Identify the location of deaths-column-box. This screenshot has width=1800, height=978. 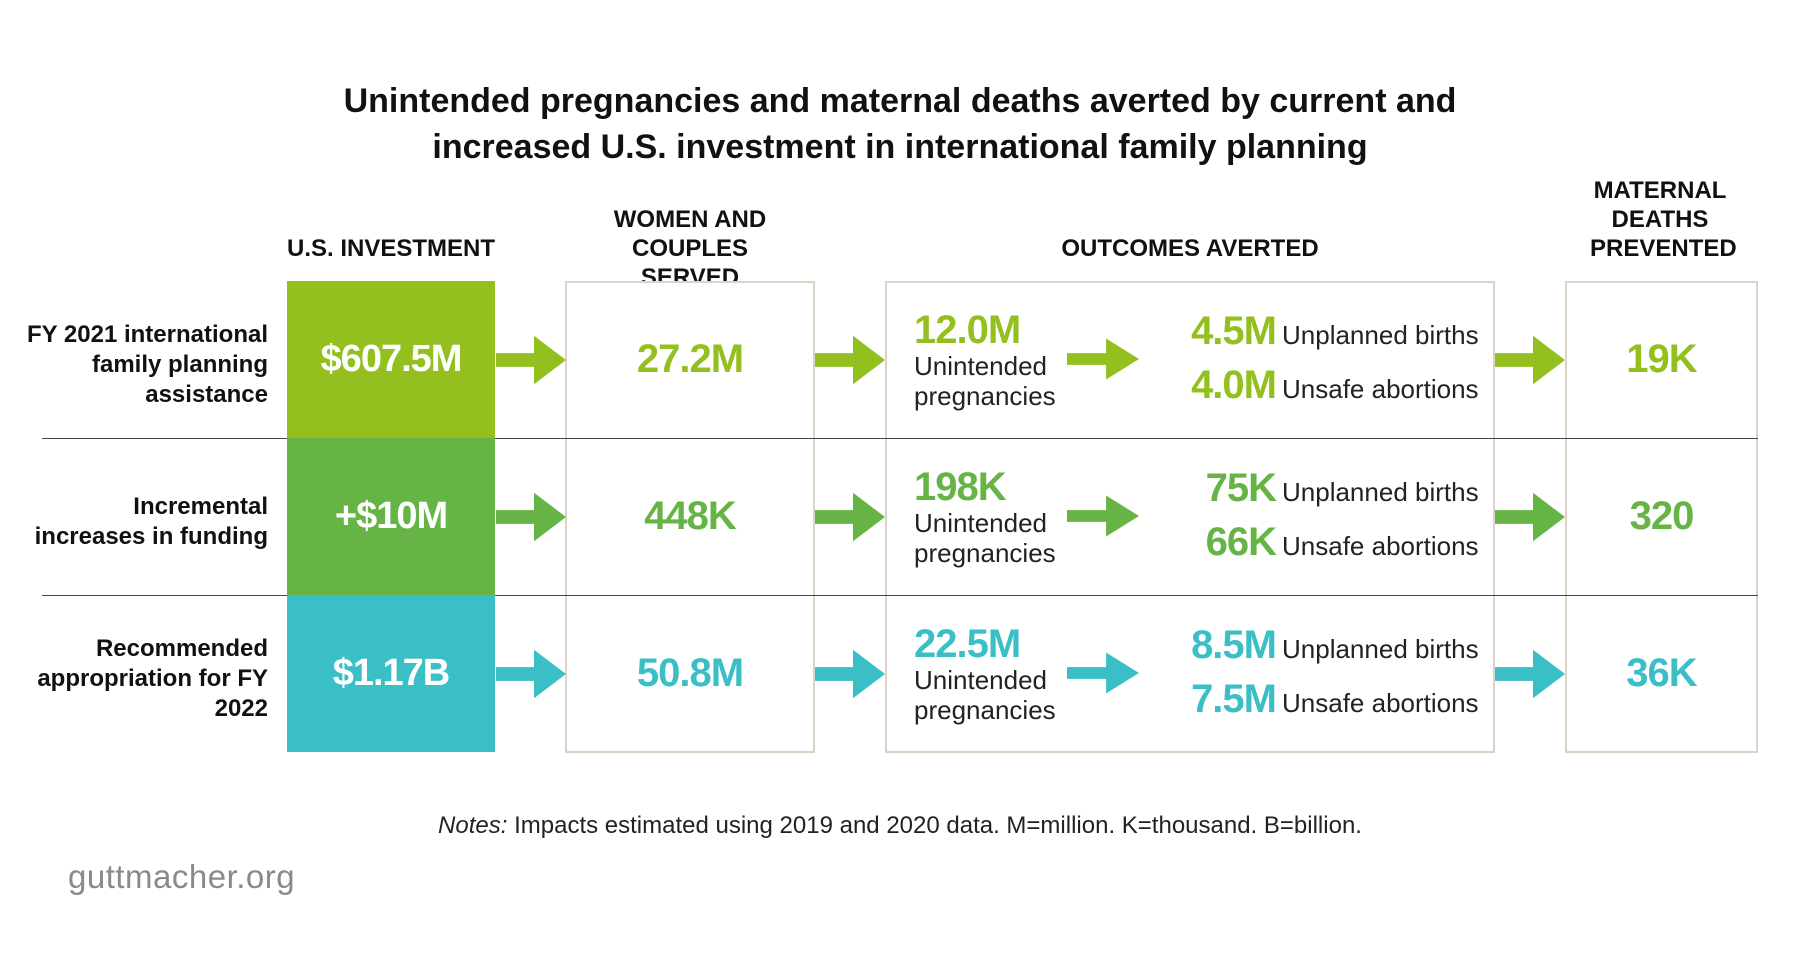
(1661, 517).